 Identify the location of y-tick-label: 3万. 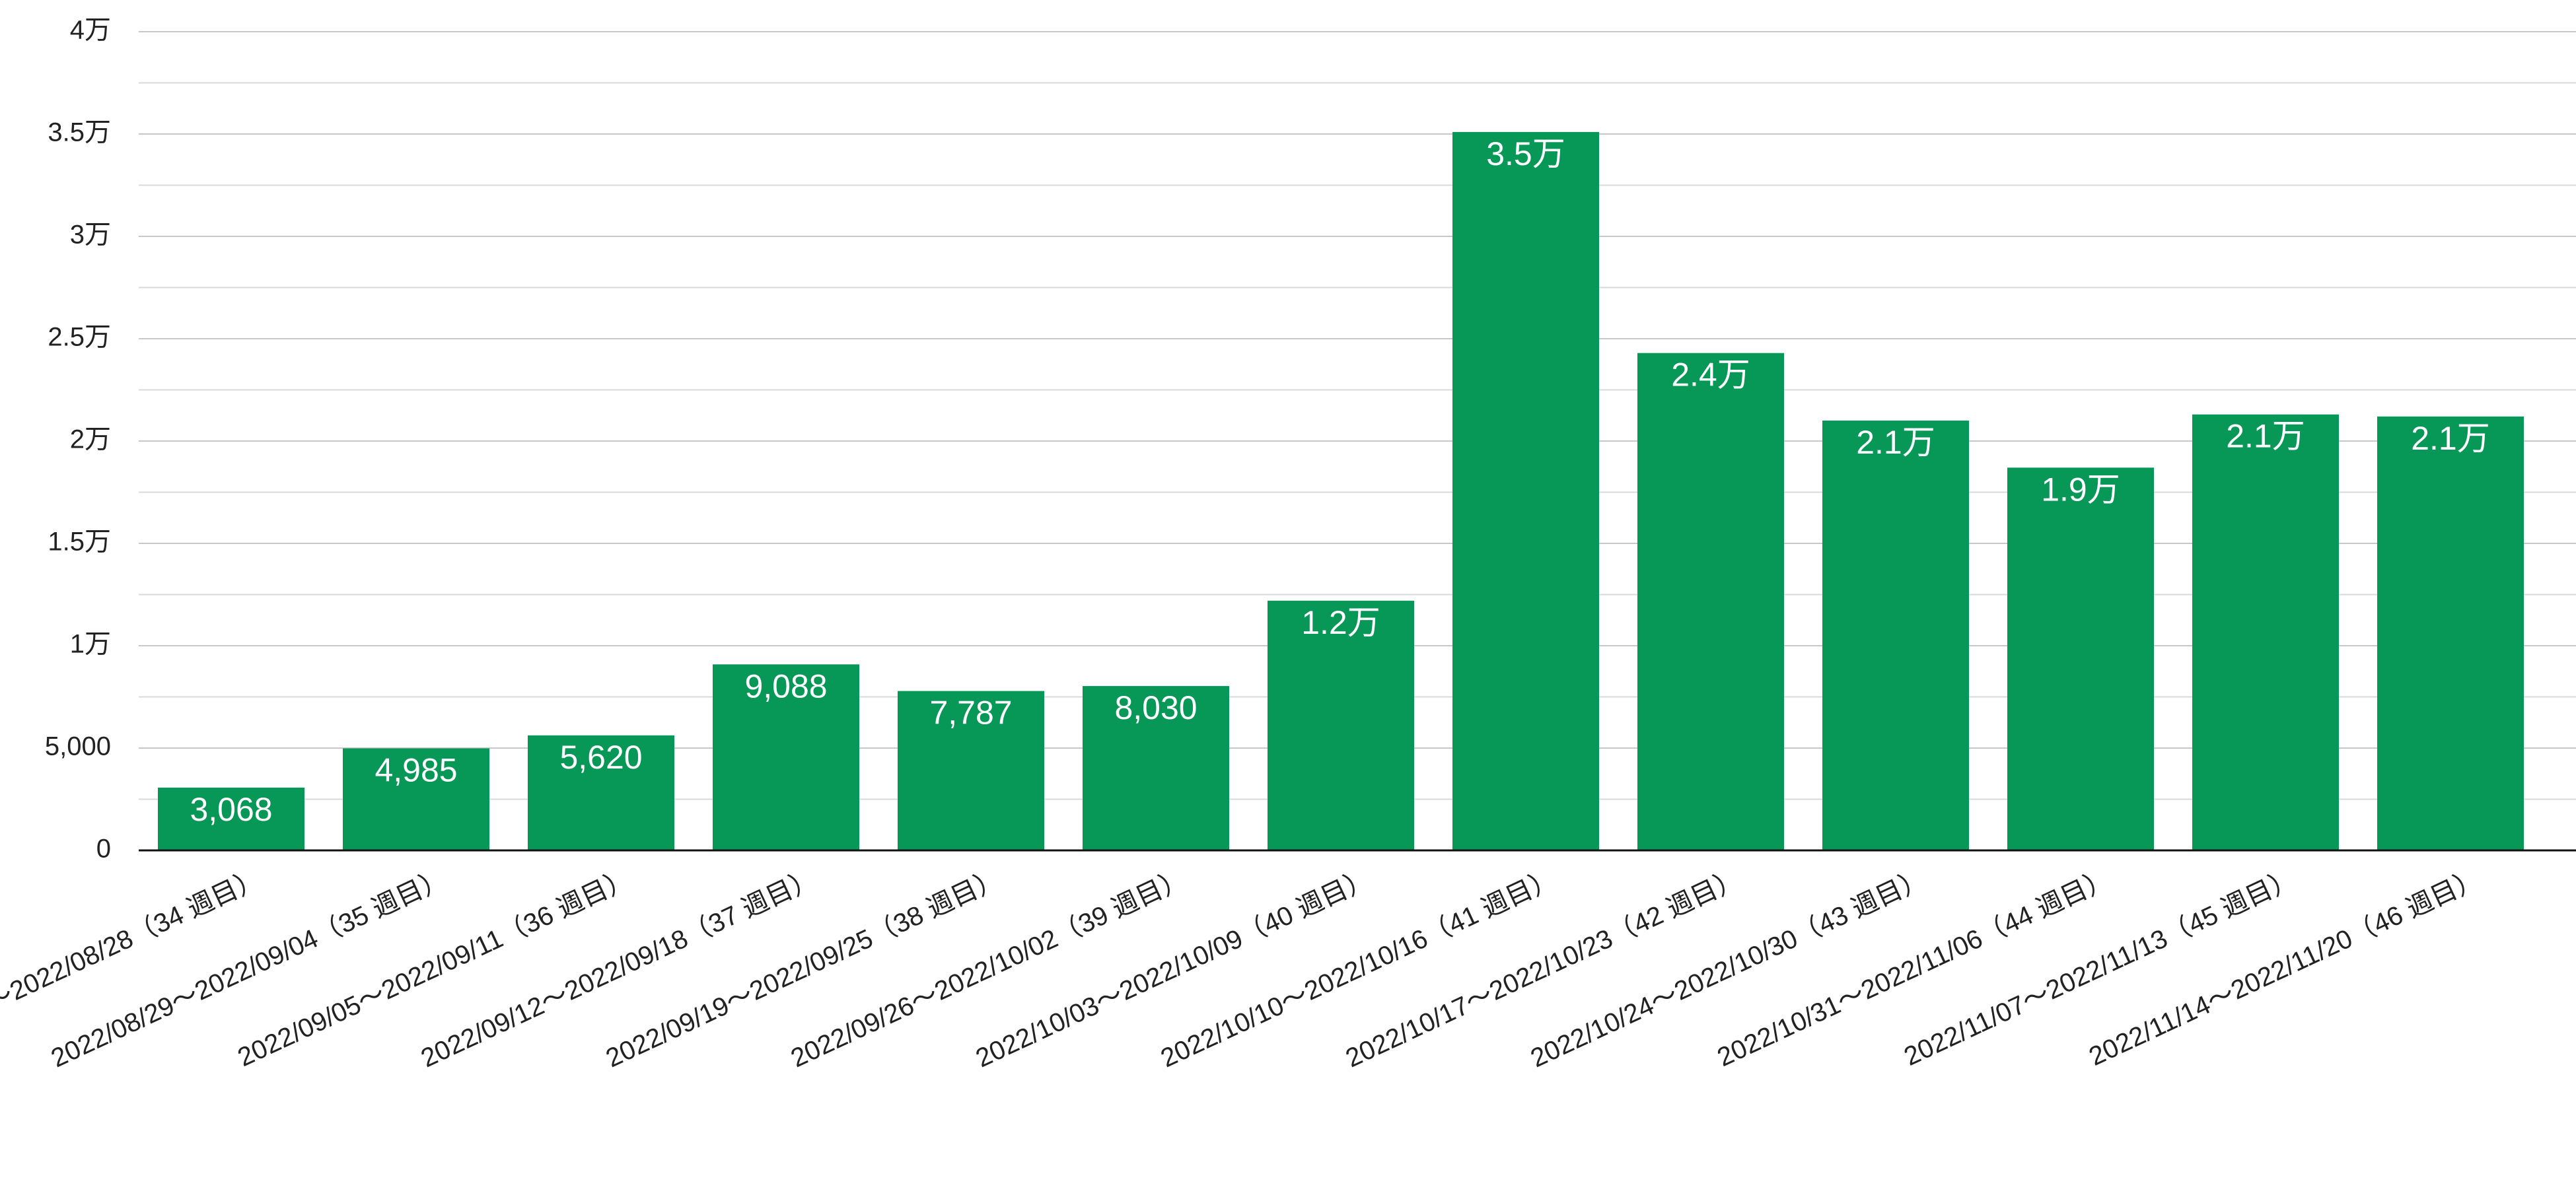
(90, 235).